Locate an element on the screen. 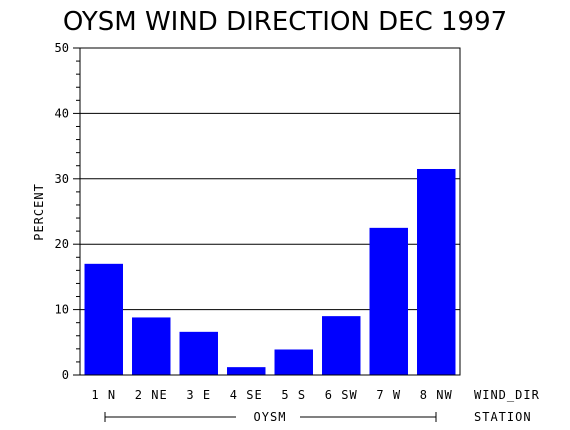  x-tick-label: 2 NE is located at coordinates (151, 395).